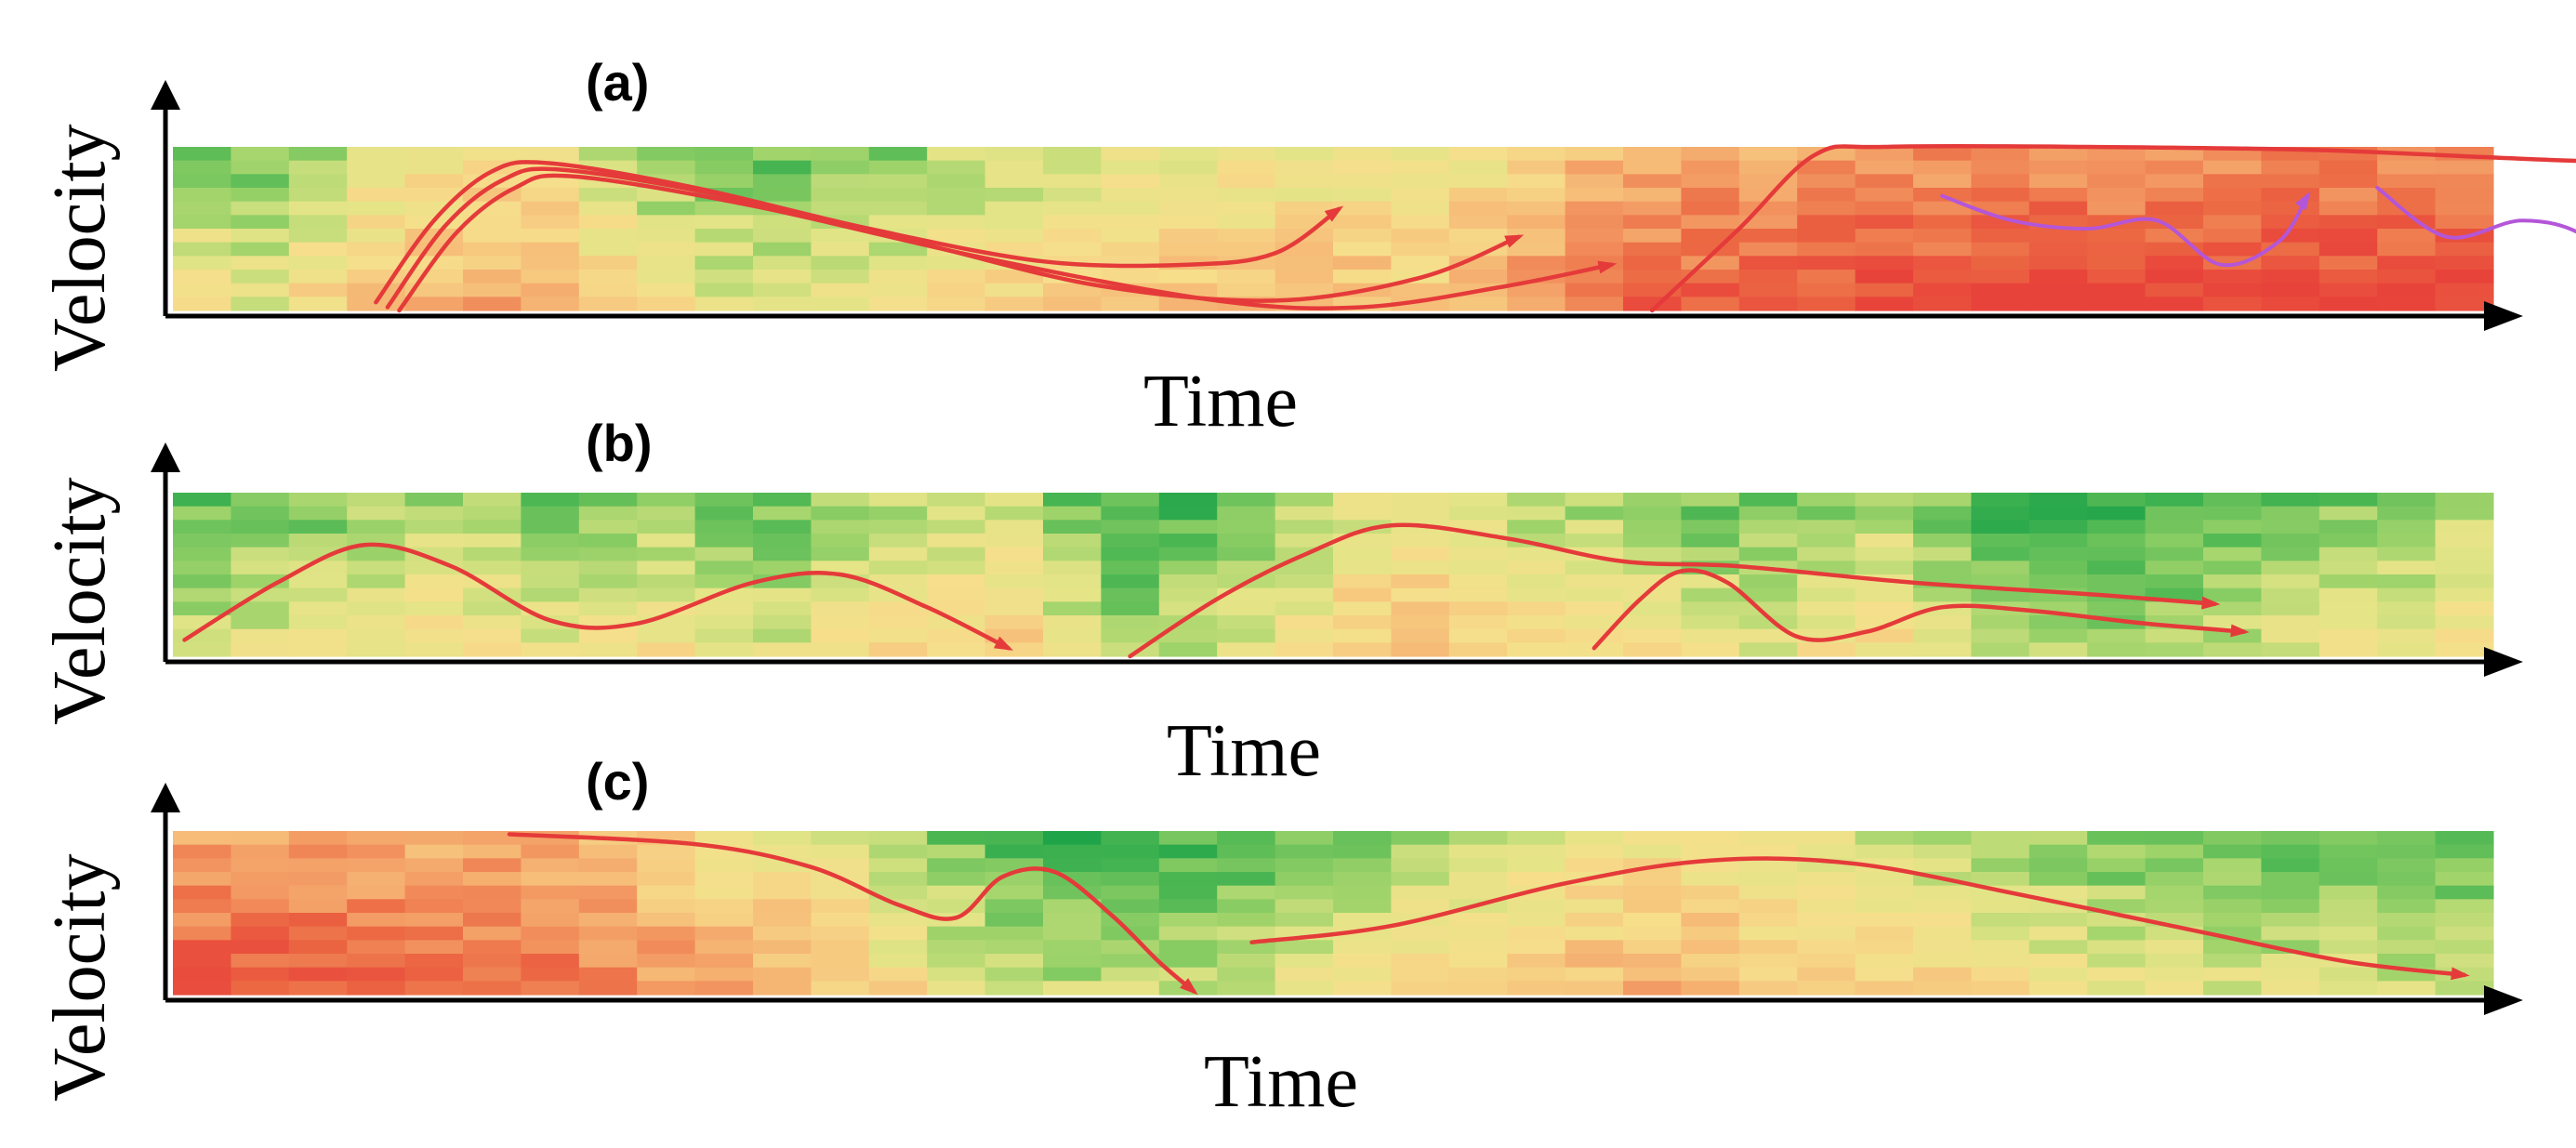  I want to click on panel-a-label: (a), so click(617, 83).